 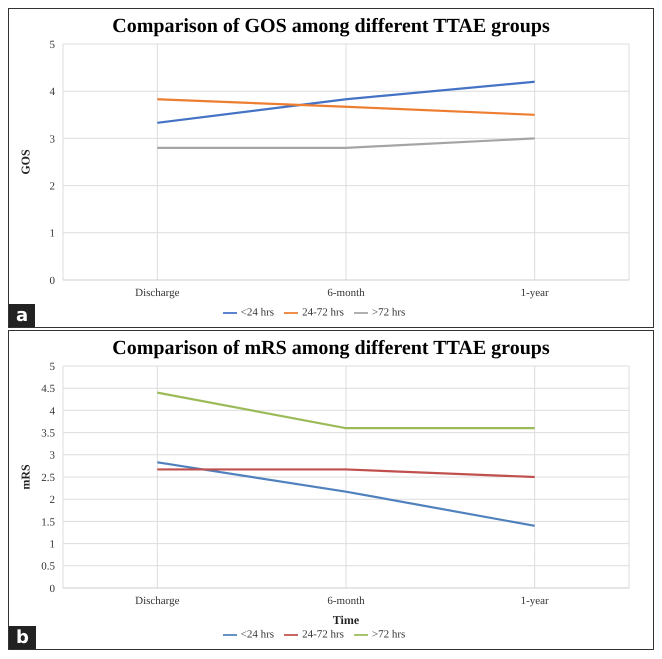 What do you see at coordinates (331, 26) in the screenshot?
I see `chart-title: Comparison of GOS among different TTAE groups` at bounding box center [331, 26].